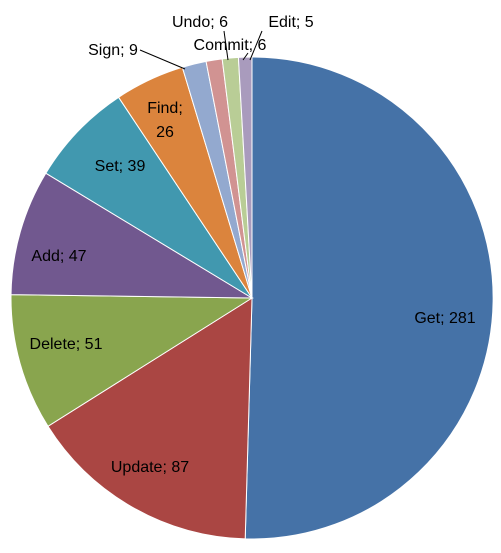  Describe the element at coordinates (162, 59) in the screenshot. I see `leader-line-sign` at that location.